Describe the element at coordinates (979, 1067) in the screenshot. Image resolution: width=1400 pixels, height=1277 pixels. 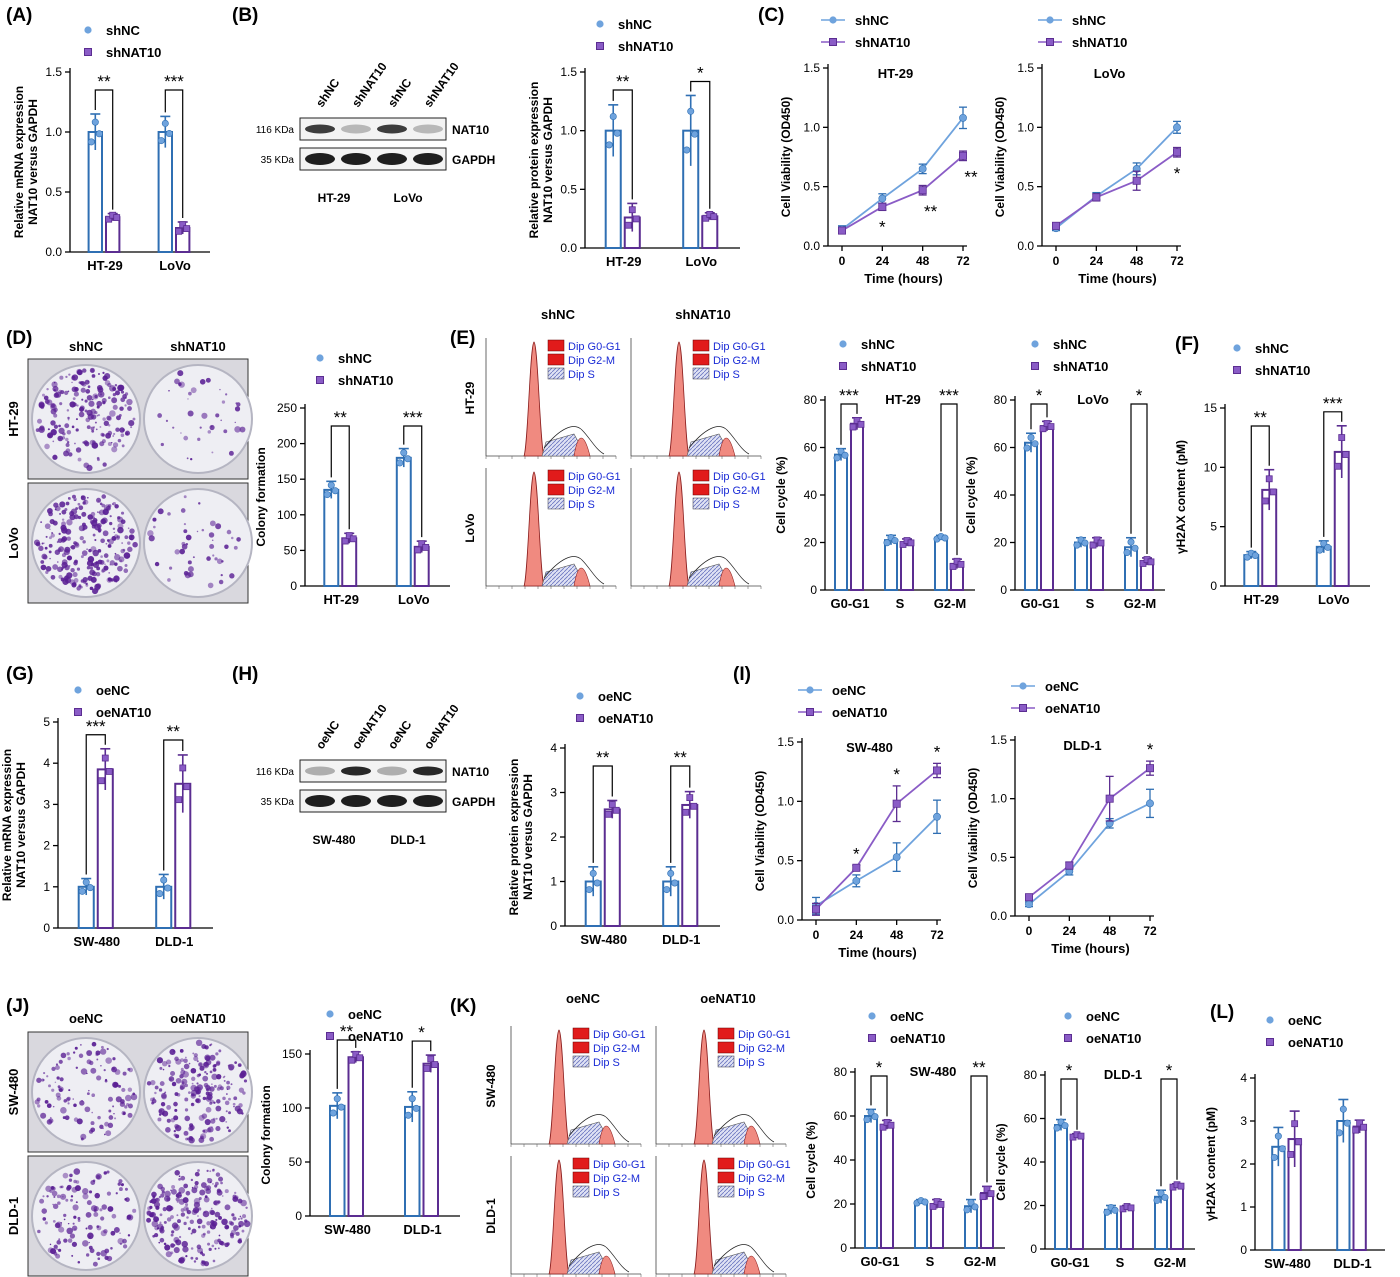
I see `significance-label: **` at that location.